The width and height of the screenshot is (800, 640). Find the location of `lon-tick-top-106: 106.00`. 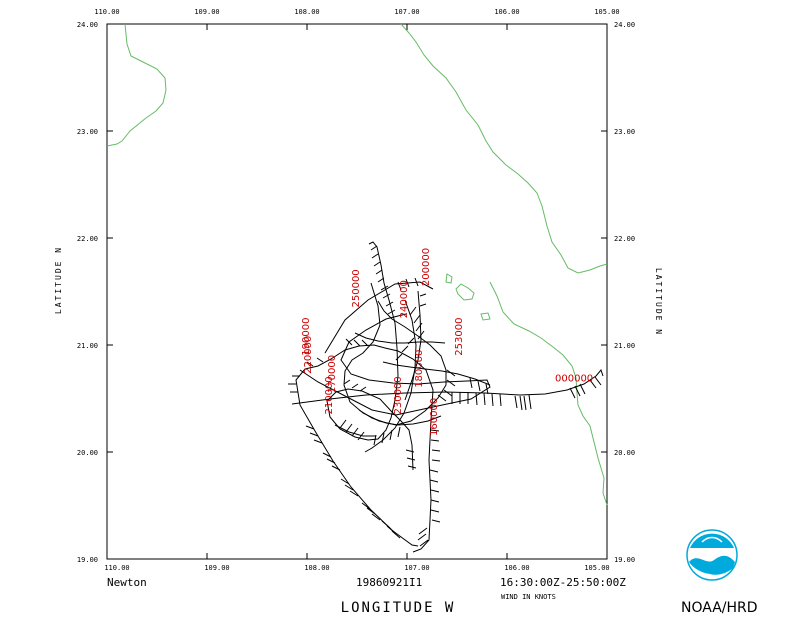

lon-tick-top-106: 106.00 is located at coordinates (506, 12).